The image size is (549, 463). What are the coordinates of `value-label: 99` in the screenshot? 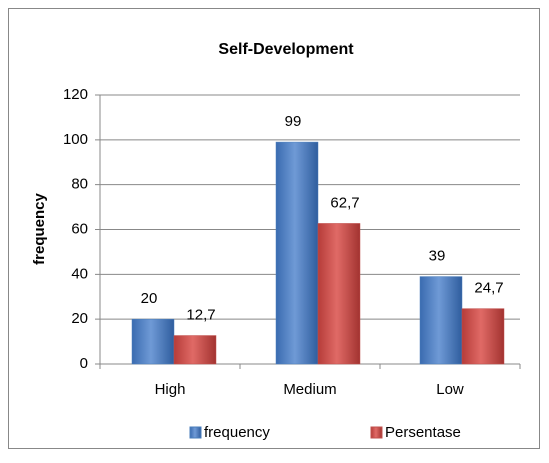 It's located at (293, 121).